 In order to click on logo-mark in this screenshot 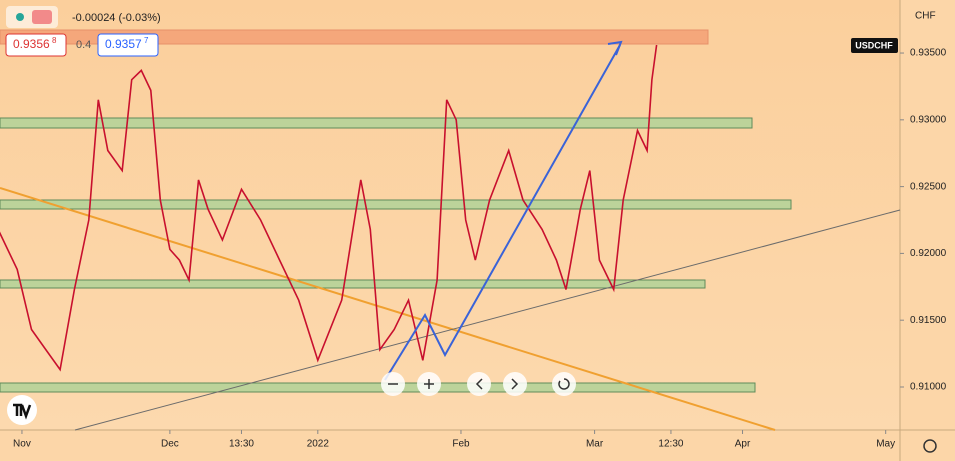, I will do `click(22, 411)`.